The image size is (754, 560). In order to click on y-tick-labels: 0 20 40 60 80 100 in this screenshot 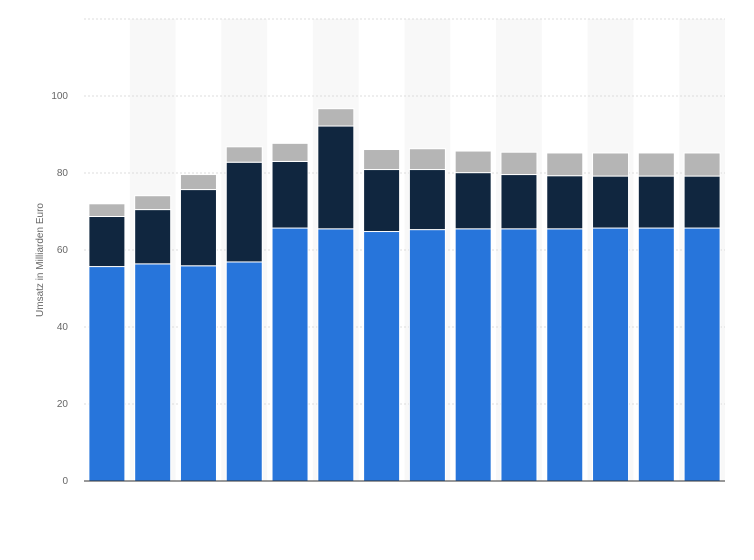, I will do `click(59, 289)`.